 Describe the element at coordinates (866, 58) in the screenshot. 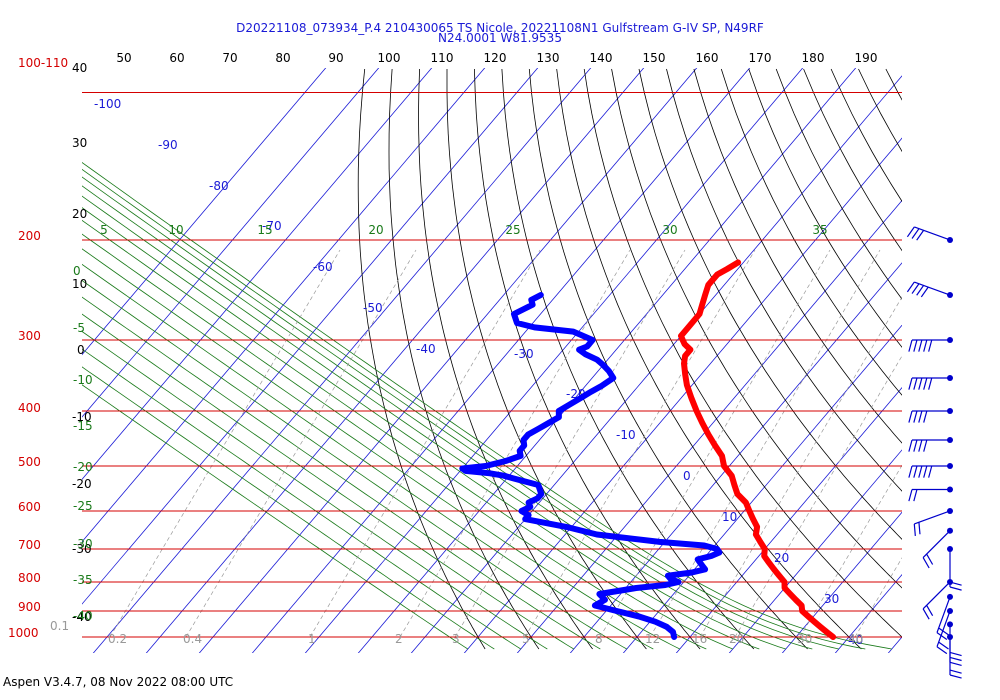

I see `top-scale-label: 190` at that location.